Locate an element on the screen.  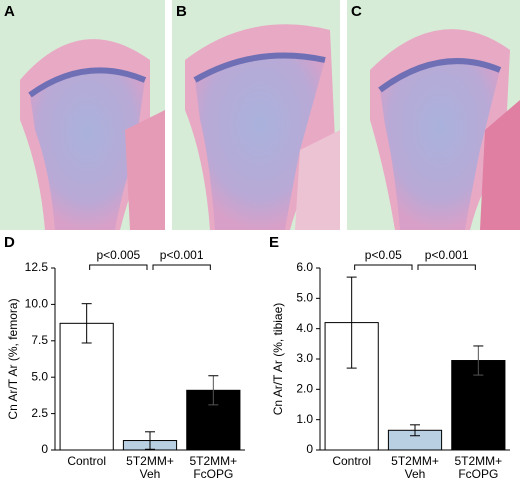
y-axis-label: Cn Ar/T Ar (%, femora) is located at coordinates (13, 358).